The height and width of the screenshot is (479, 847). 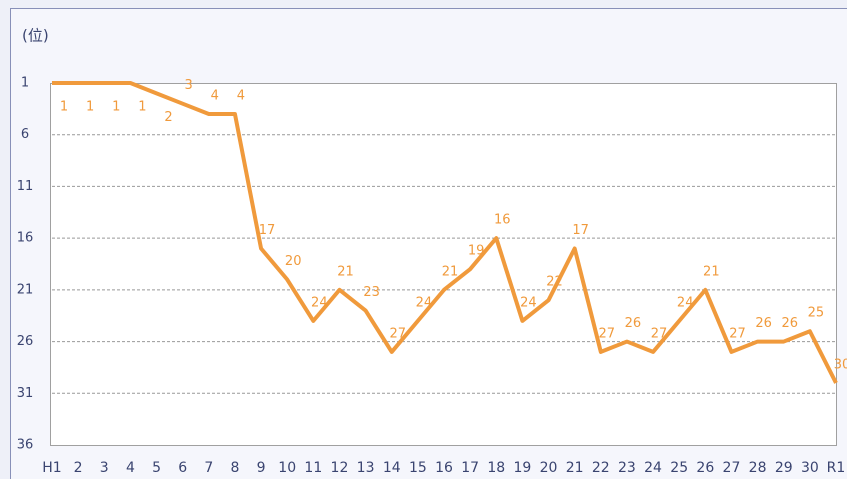 What do you see at coordinates (502, 220) in the screenshot?
I see `data-label: 16` at bounding box center [502, 220].